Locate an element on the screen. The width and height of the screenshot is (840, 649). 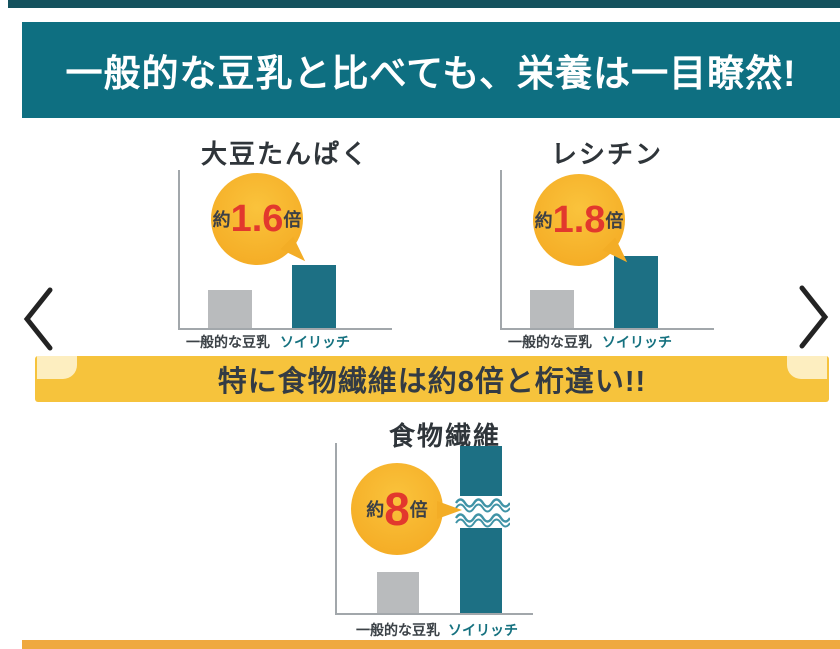
chart-title: 大豆たんぱく is located at coordinates (284, 154).